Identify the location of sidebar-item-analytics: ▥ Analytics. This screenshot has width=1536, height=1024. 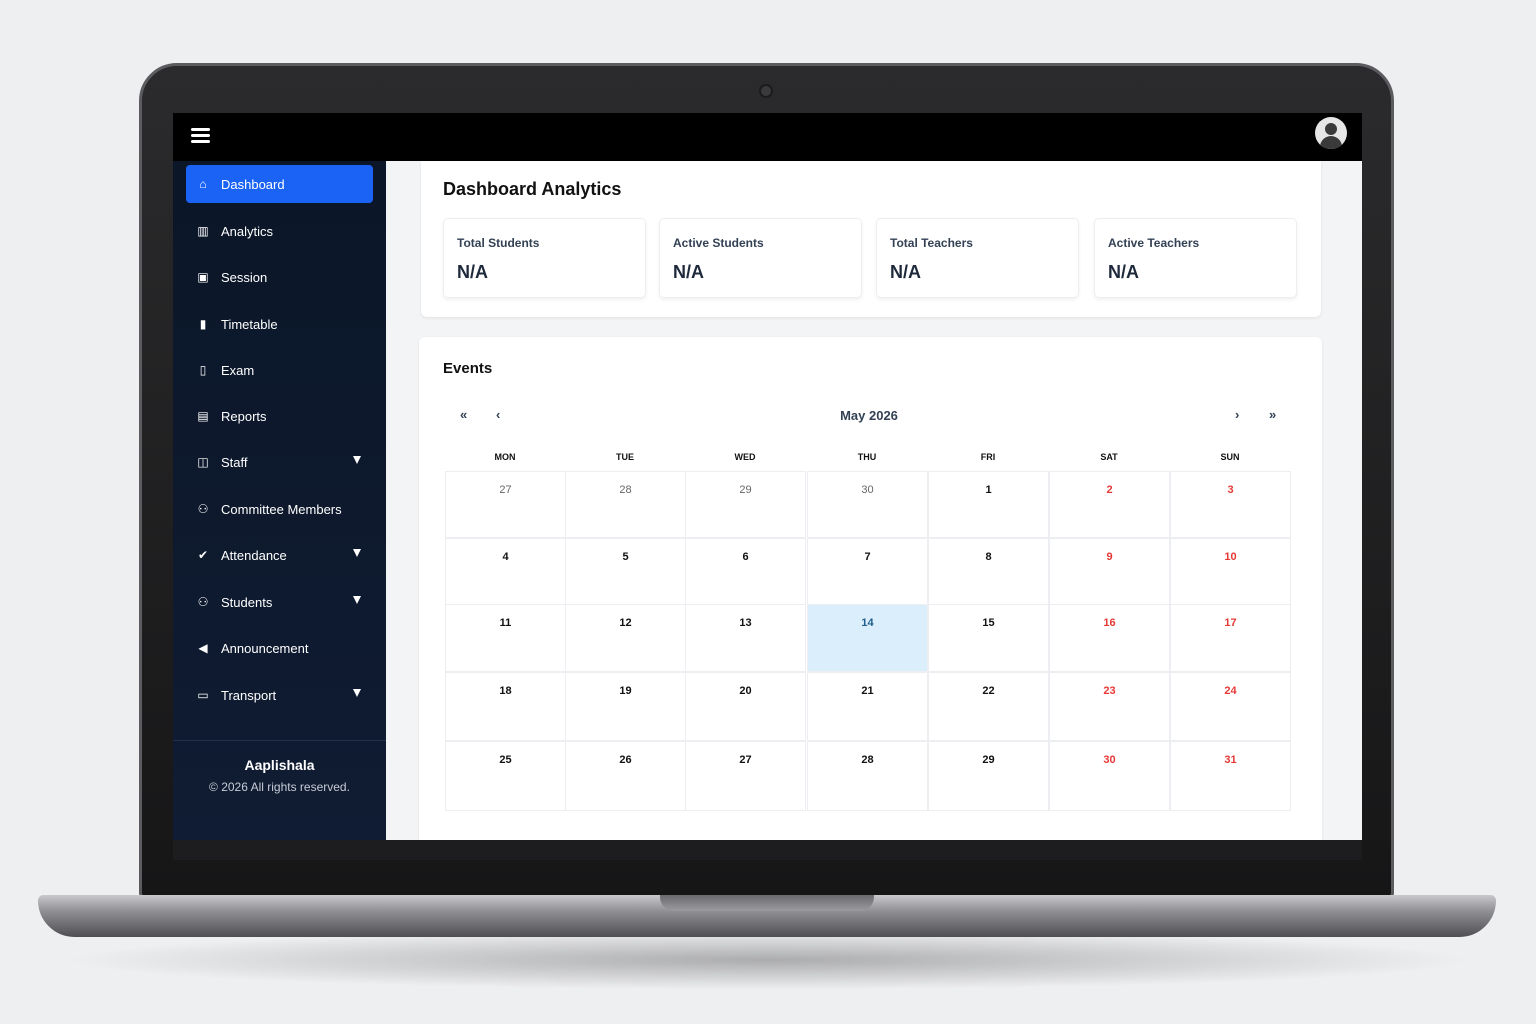
(279, 231).